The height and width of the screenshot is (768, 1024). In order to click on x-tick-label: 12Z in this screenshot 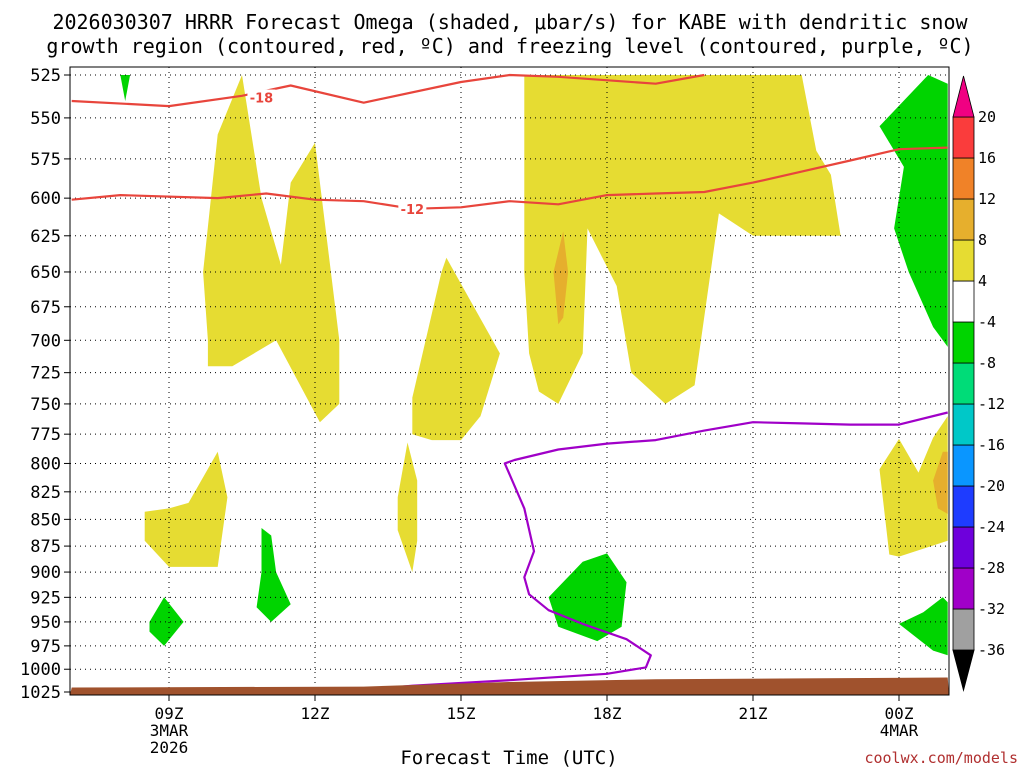, I will do `click(315, 713)`.